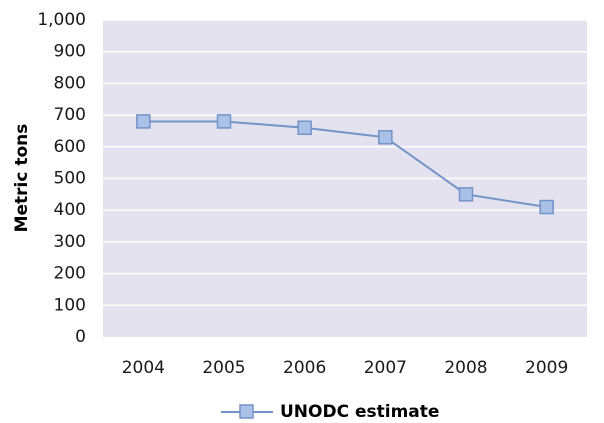 The width and height of the screenshot is (604, 423). Describe the element at coordinates (70, 210) in the screenshot. I see `y-tick-label: 400` at that location.